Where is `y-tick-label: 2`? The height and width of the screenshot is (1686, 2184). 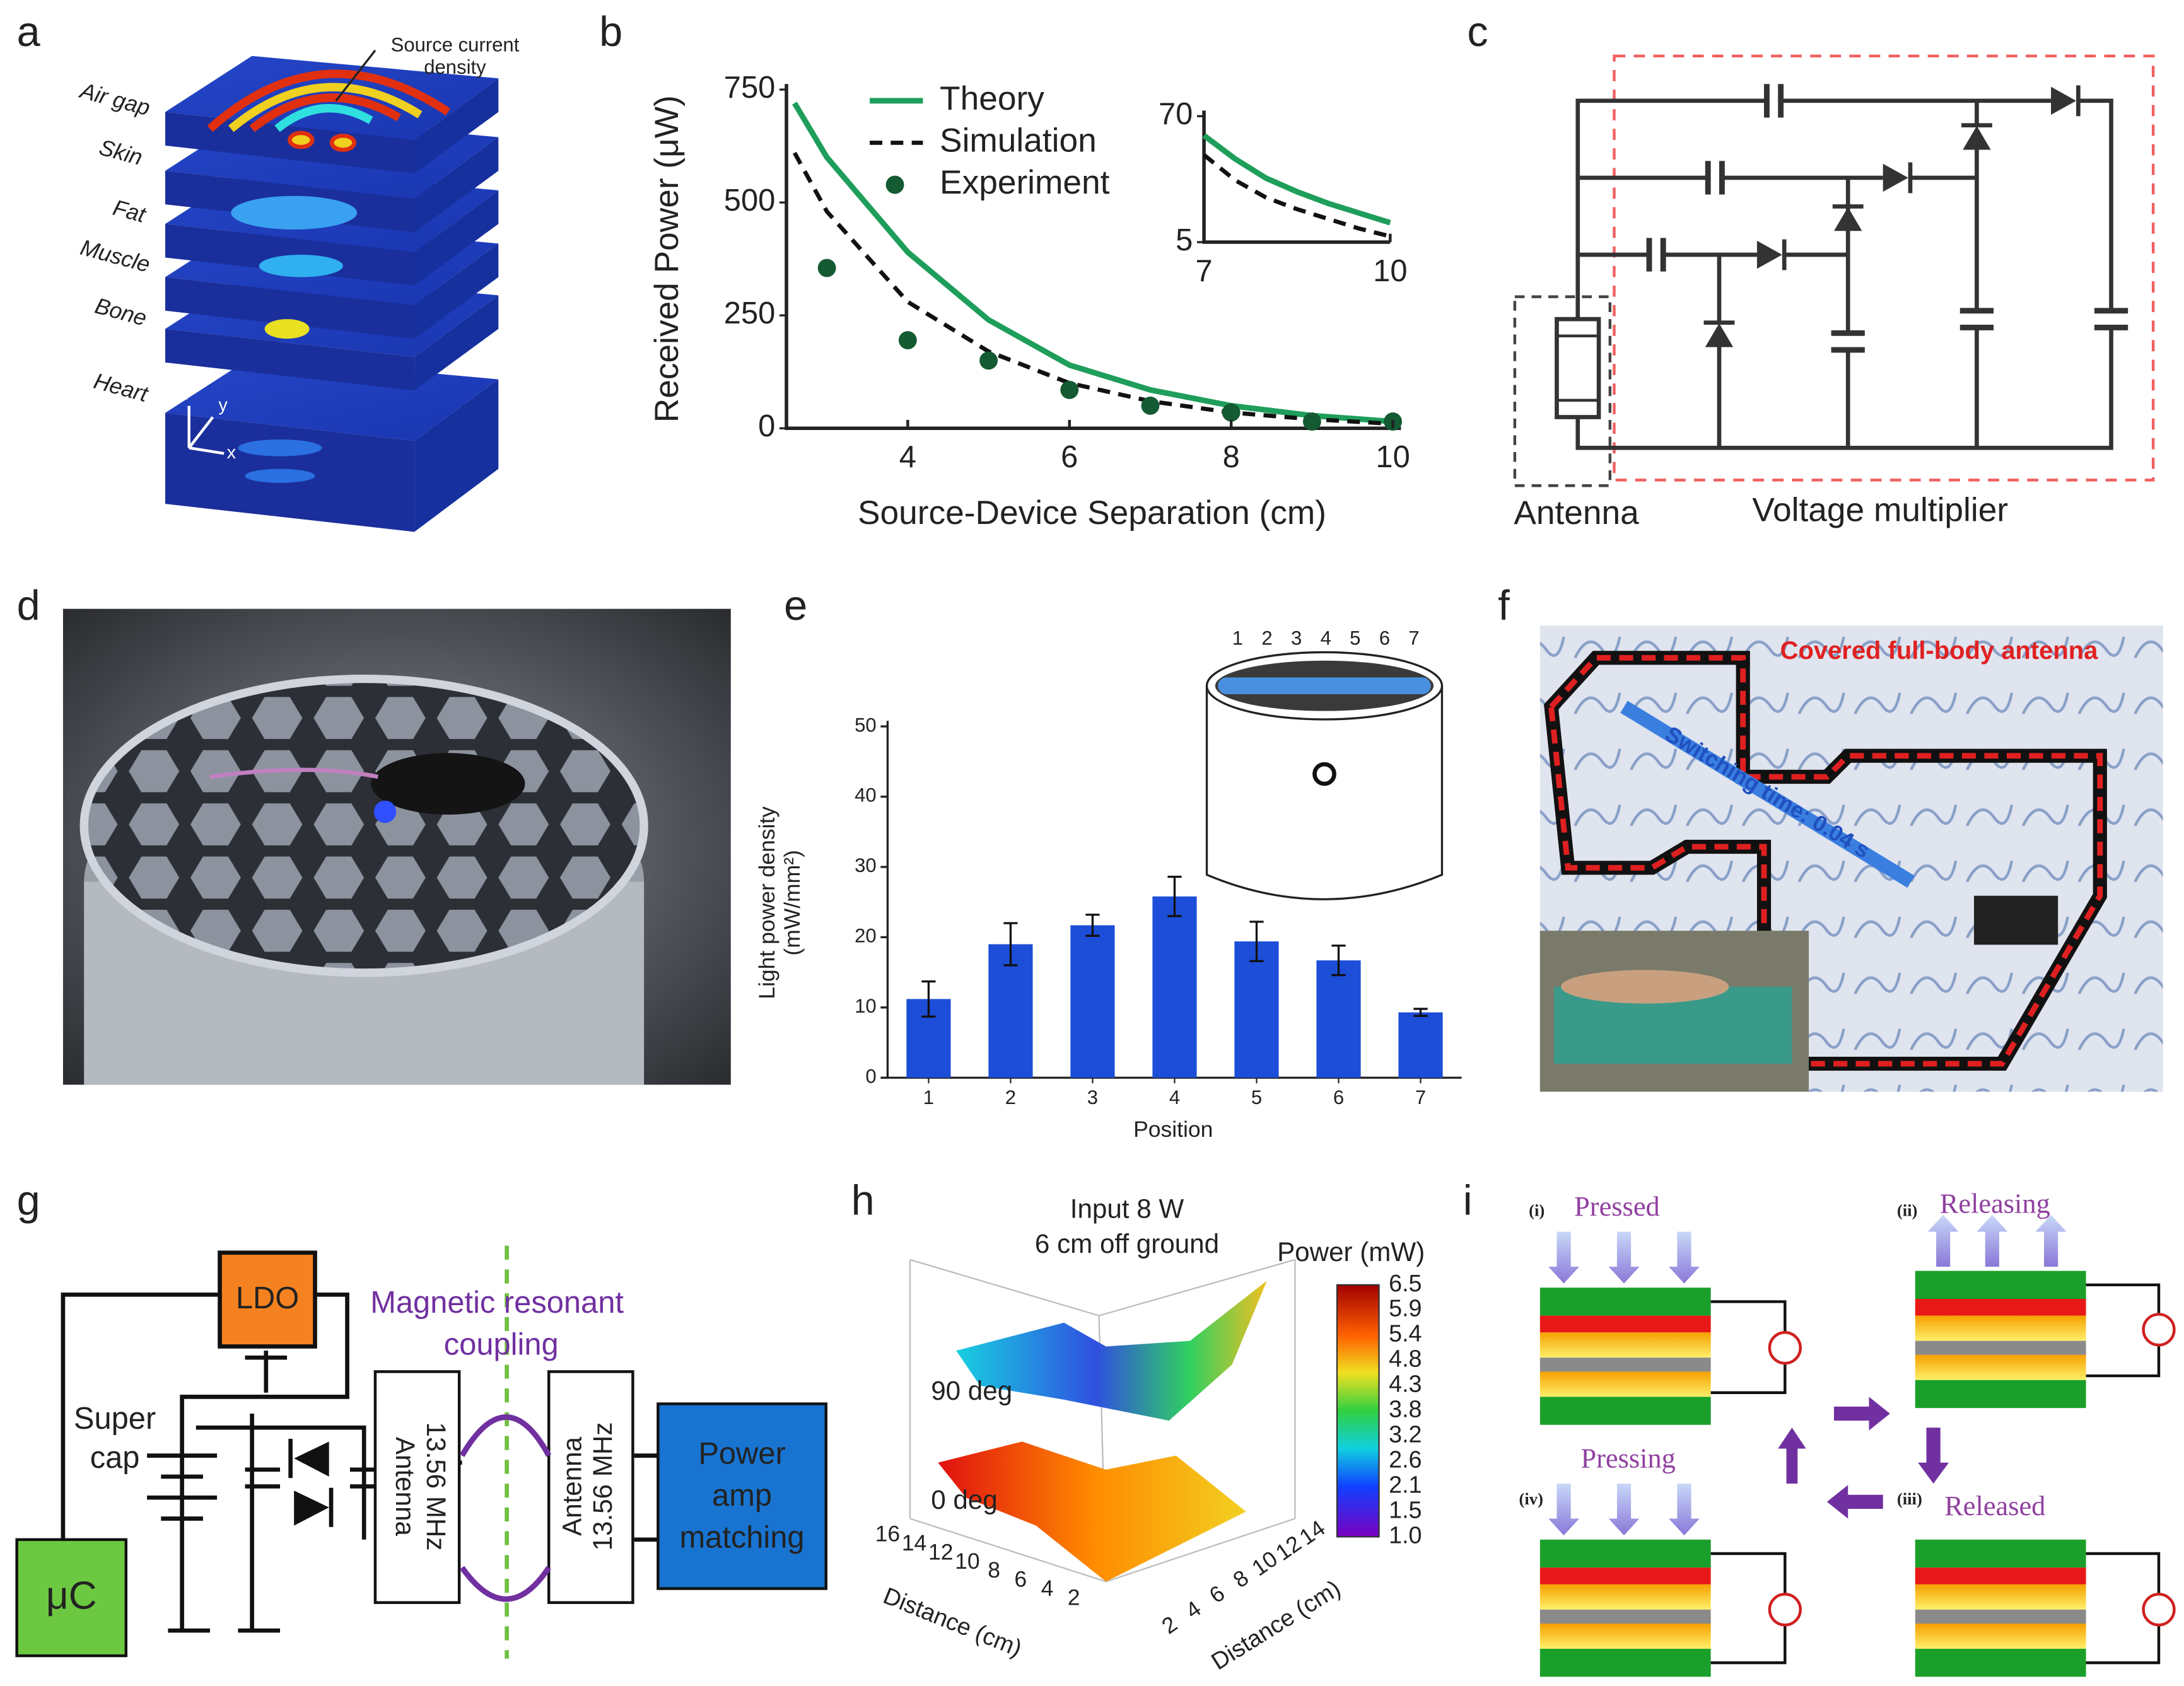 y-tick-label: 2 is located at coordinates (1169, 1625).